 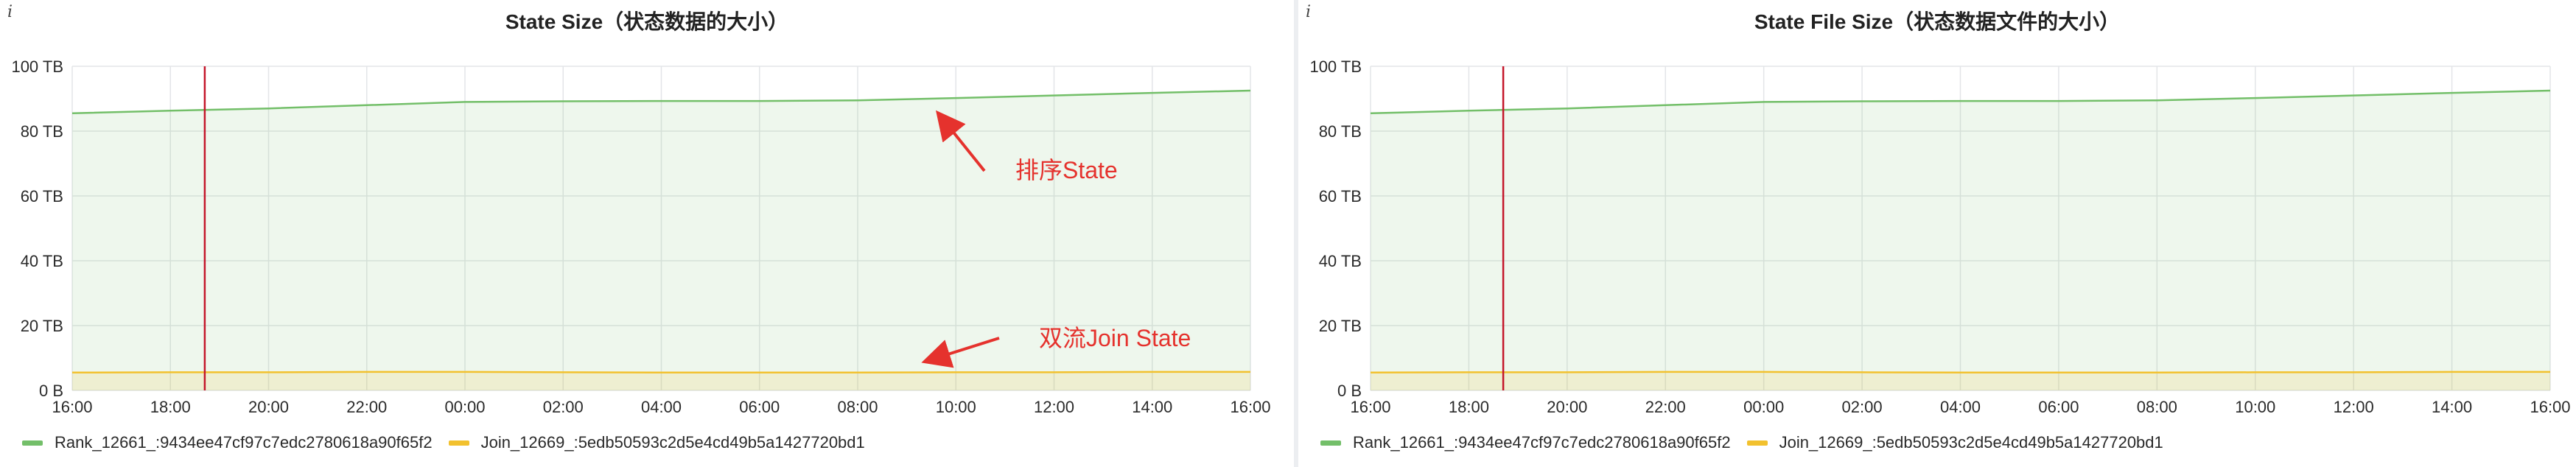 What do you see at coordinates (961, 352) in the screenshot?
I see `join-state-arrow` at bounding box center [961, 352].